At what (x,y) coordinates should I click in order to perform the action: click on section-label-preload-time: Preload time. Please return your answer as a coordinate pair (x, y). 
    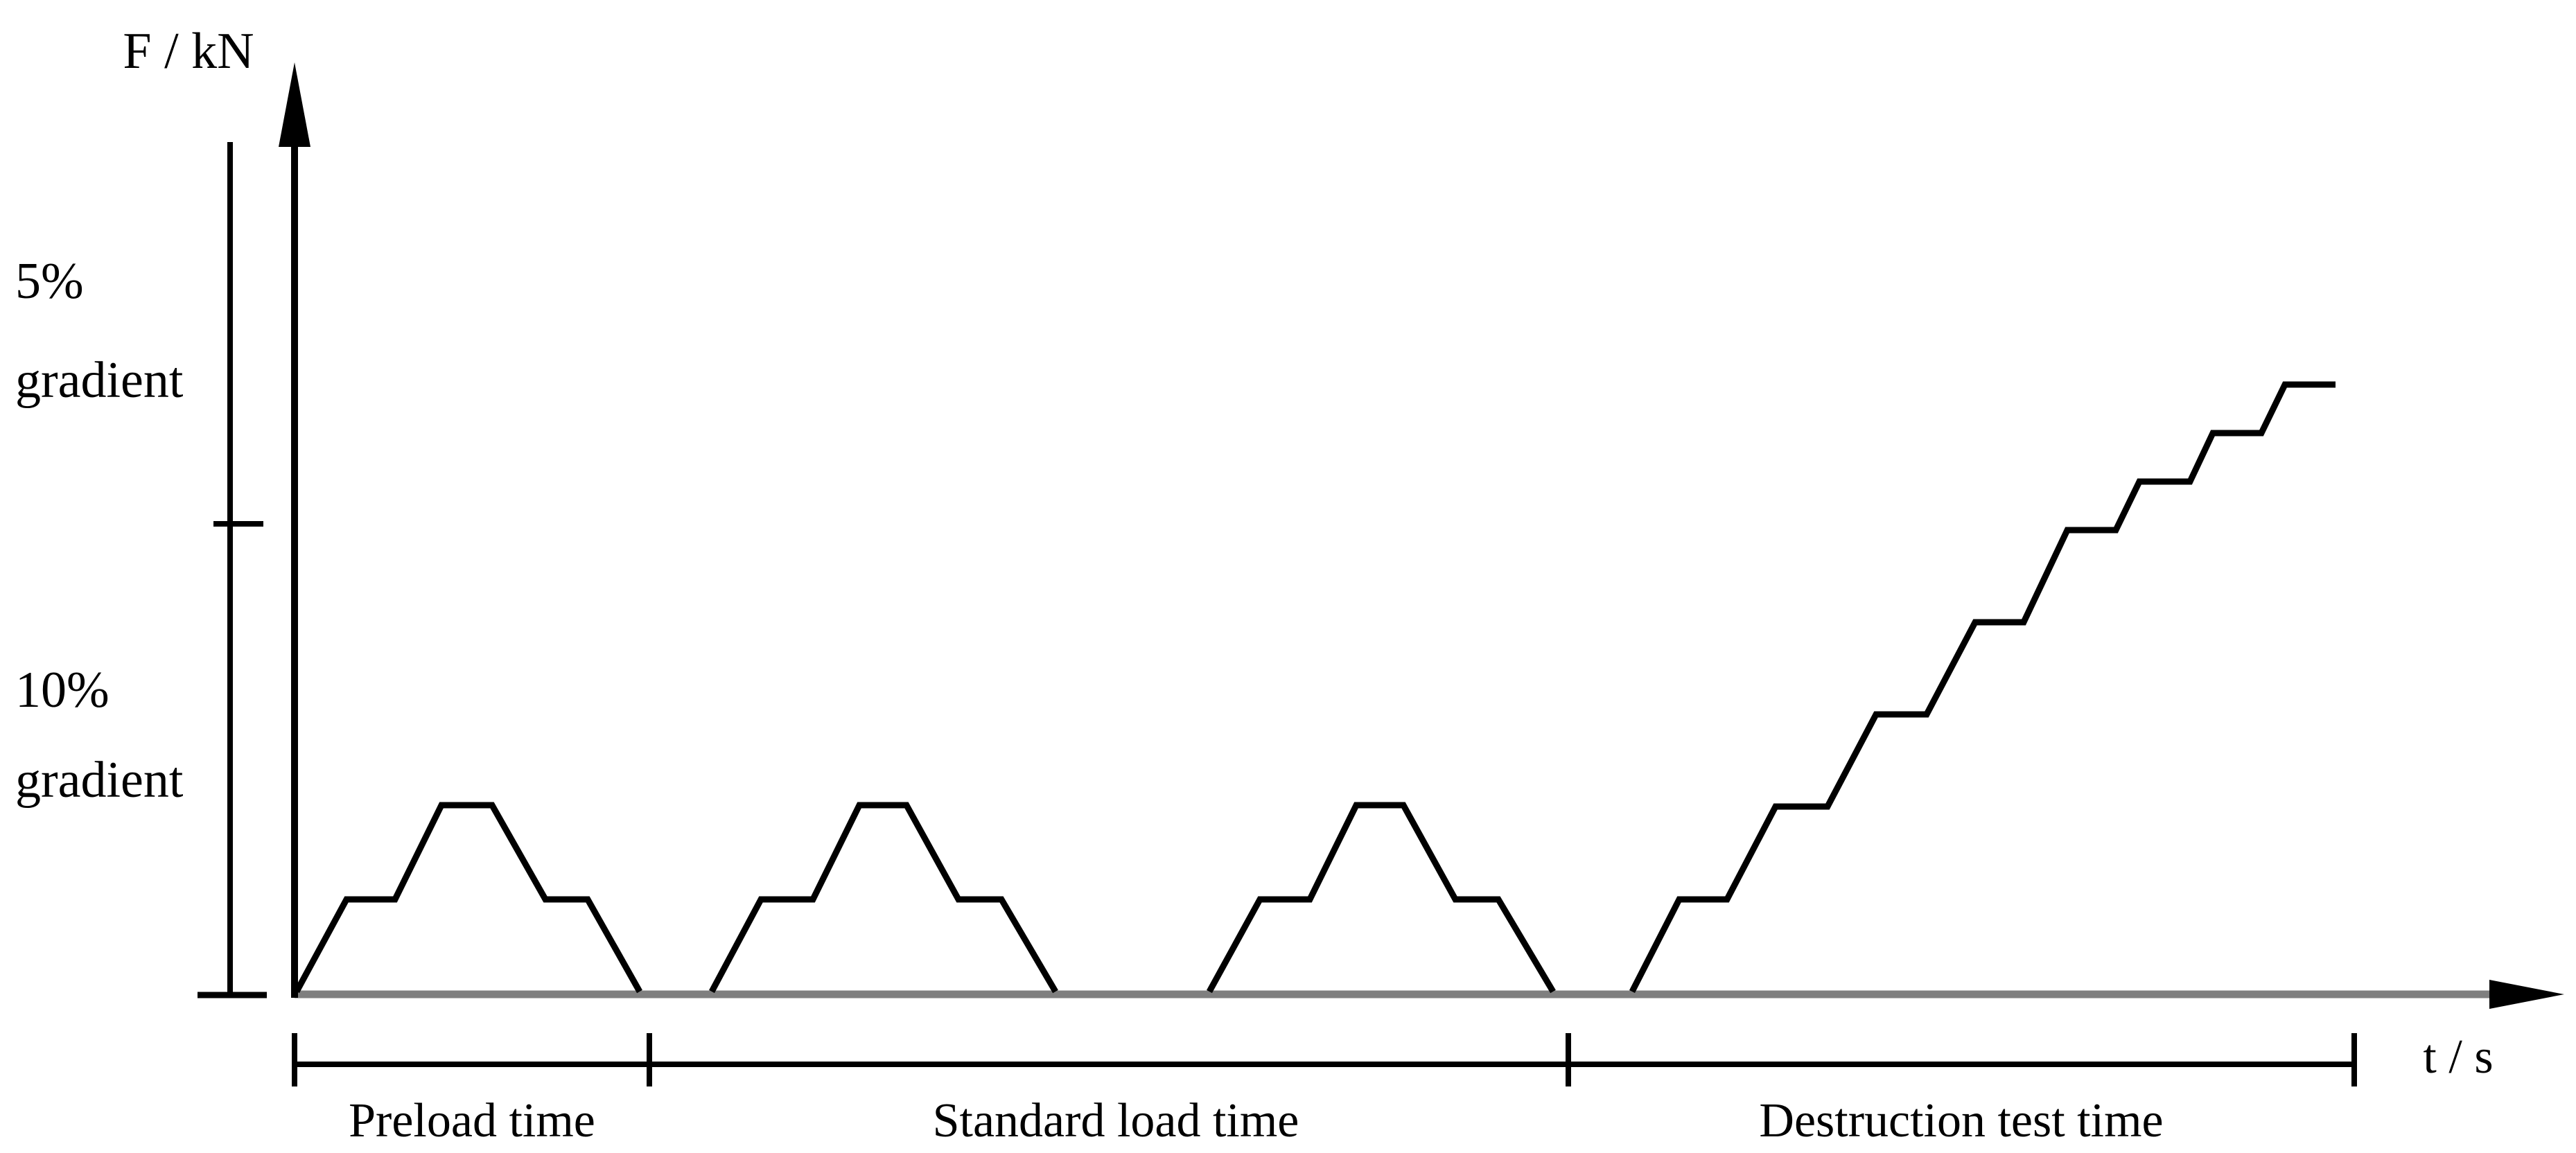
    Looking at the image, I should click on (472, 1120).